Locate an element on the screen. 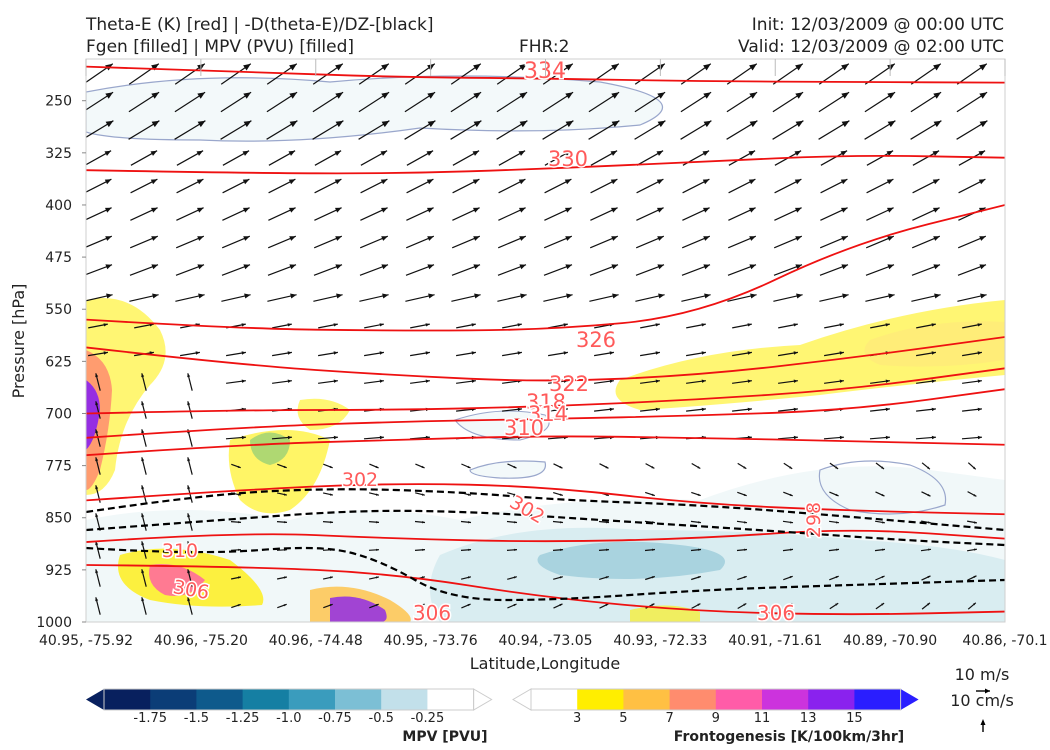  mpv-colorbar-frame is located at coordinates (289, 699).